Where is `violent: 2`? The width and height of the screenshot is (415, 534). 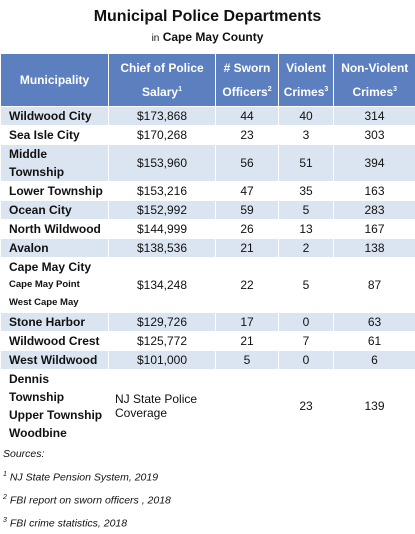 violent: 2 is located at coordinates (306, 248).